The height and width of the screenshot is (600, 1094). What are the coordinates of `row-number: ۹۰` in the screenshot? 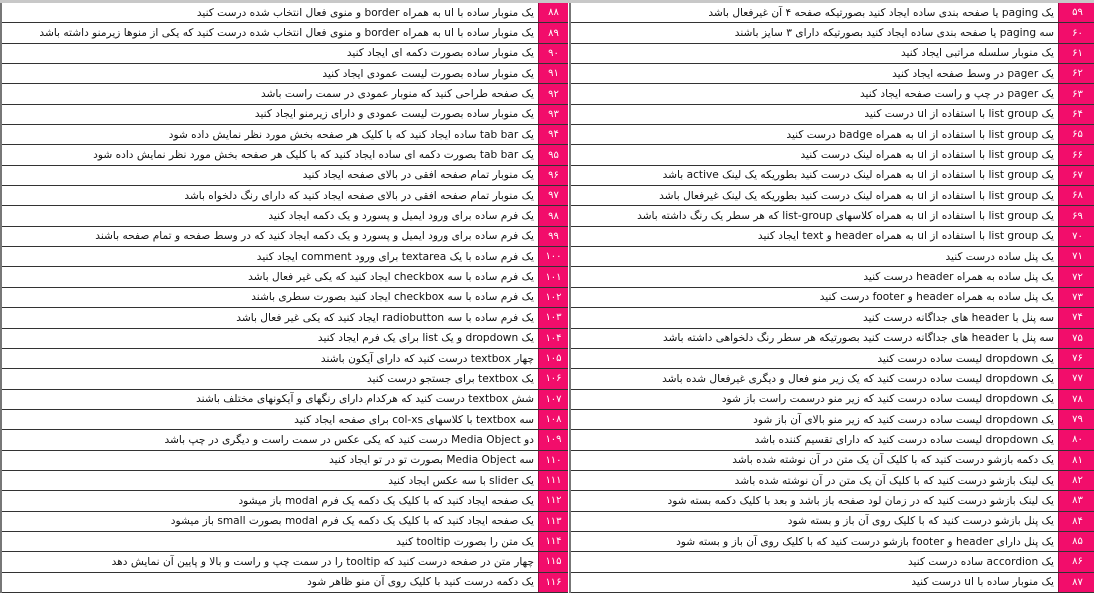 It's located at (553, 53).